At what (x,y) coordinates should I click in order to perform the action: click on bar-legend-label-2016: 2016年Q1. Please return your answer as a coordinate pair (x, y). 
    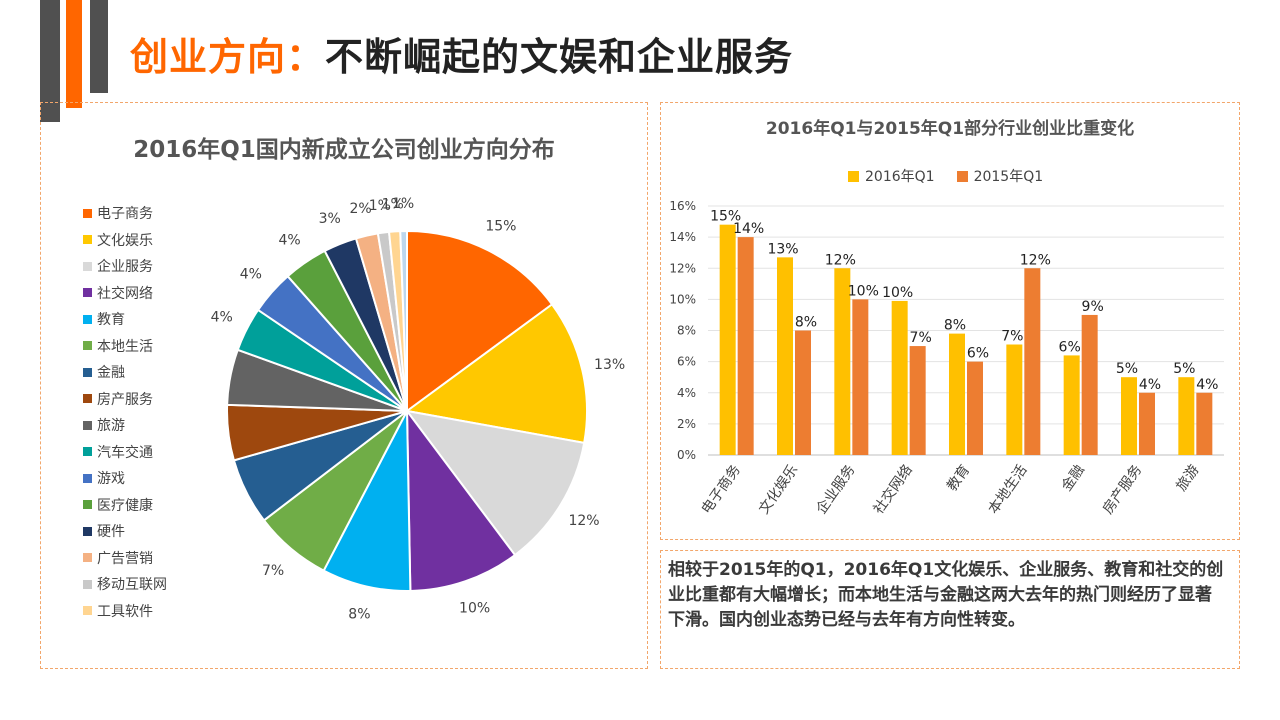
    Looking at the image, I should click on (900, 177).